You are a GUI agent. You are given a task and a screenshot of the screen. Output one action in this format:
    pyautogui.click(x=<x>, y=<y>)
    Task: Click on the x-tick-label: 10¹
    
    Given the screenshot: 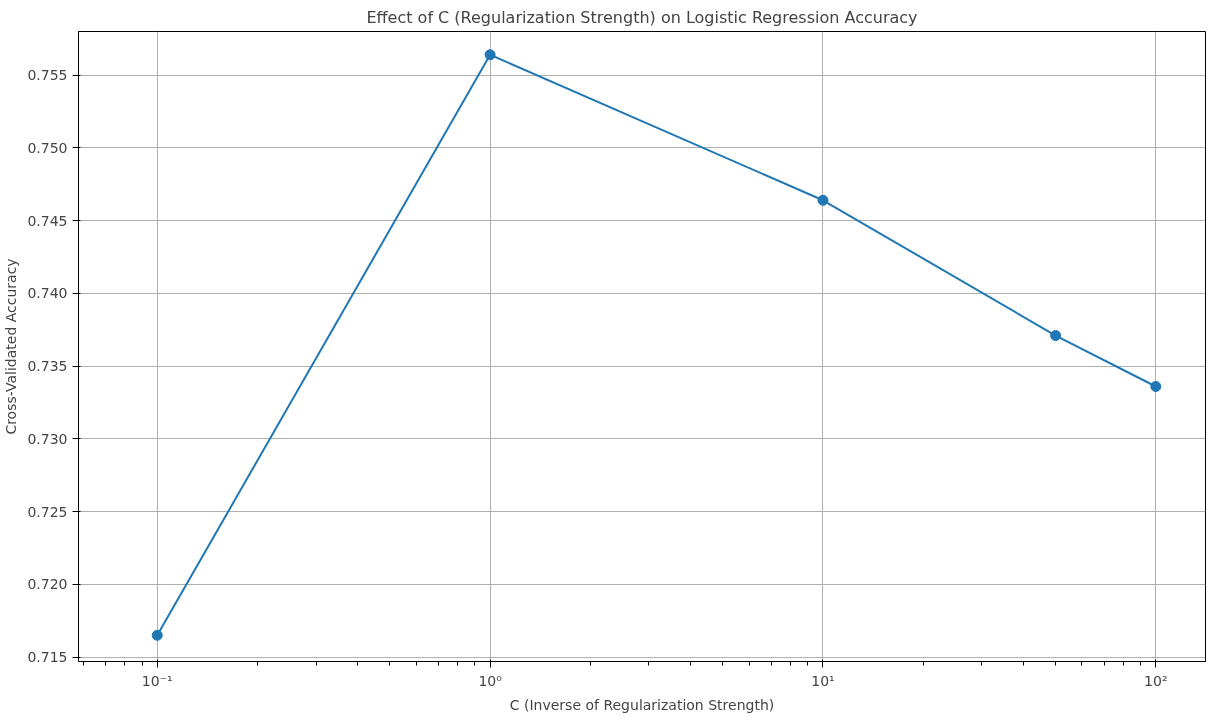 What is the action you would take?
    pyautogui.click(x=823, y=680)
    